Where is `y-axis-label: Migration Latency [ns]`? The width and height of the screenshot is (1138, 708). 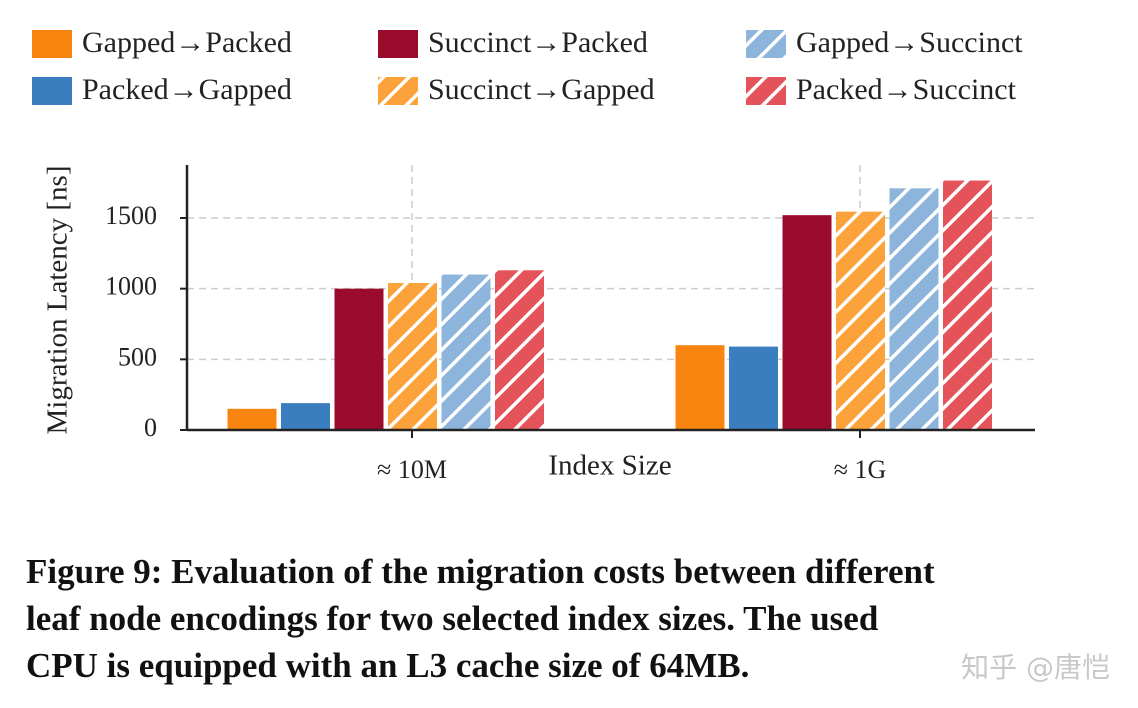 y-axis-label: Migration Latency [ns] is located at coordinates (58, 300).